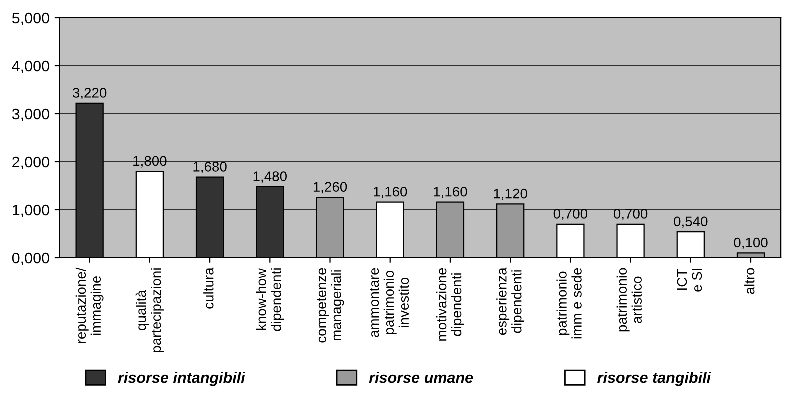 The width and height of the screenshot is (797, 400). What do you see at coordinates (31, 19) in the screenshot?
I see `y-tick-label: 5,000` at bounding box center [31, 19].